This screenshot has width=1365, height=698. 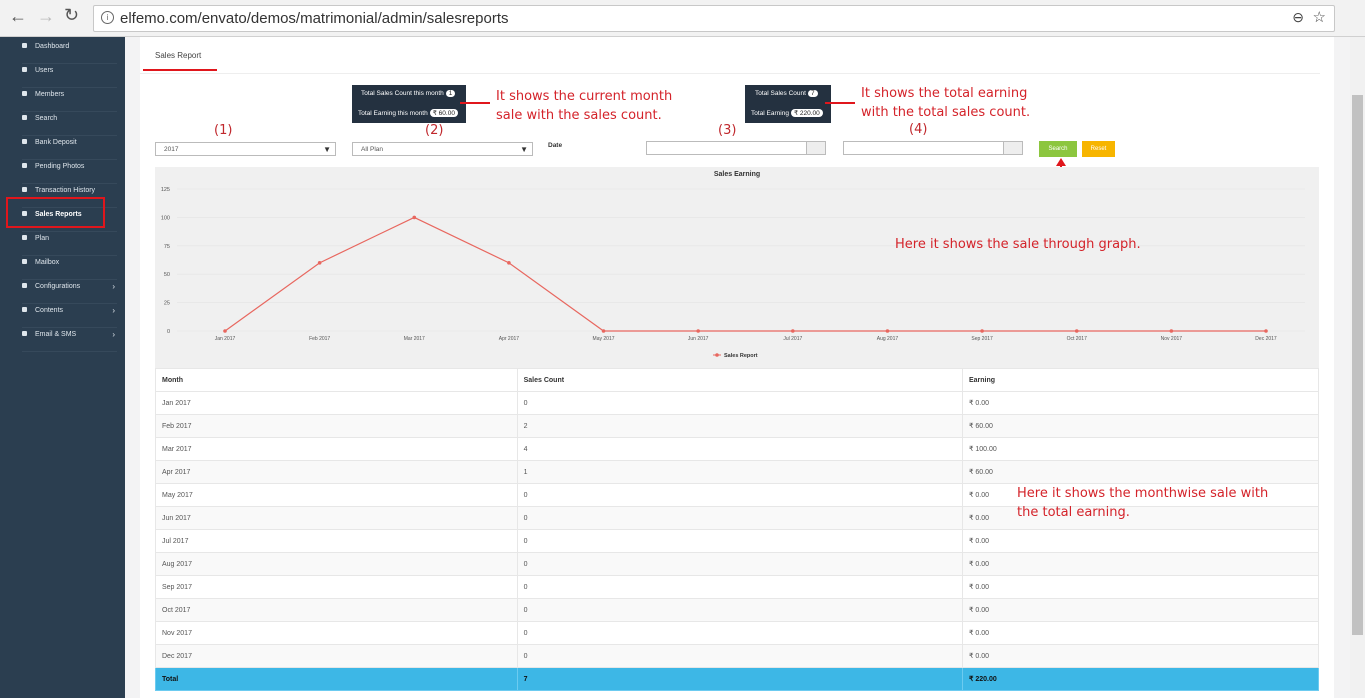 I want to click on scrollbar-thumb, so click(x=1357, y=365).